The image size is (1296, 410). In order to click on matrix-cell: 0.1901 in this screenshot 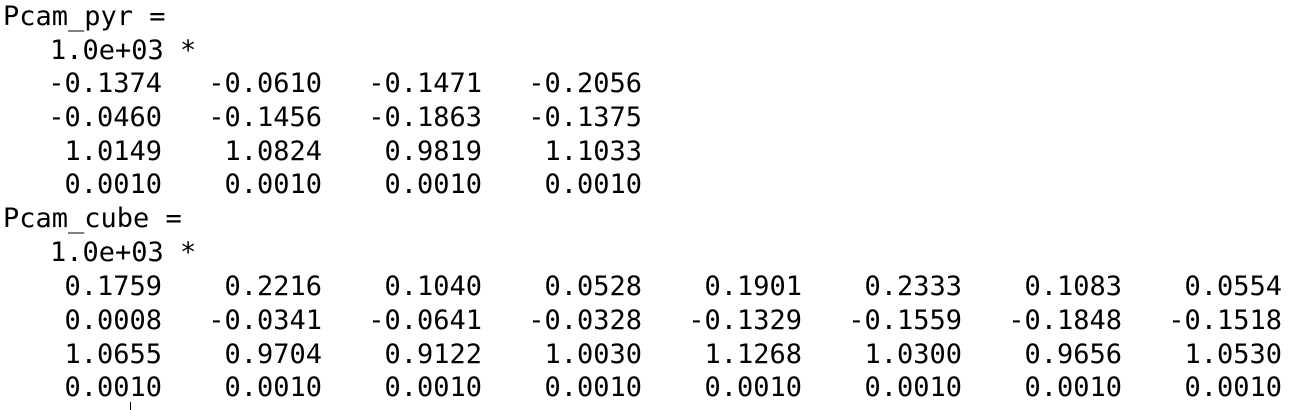, I will do `click(753, 286)`.